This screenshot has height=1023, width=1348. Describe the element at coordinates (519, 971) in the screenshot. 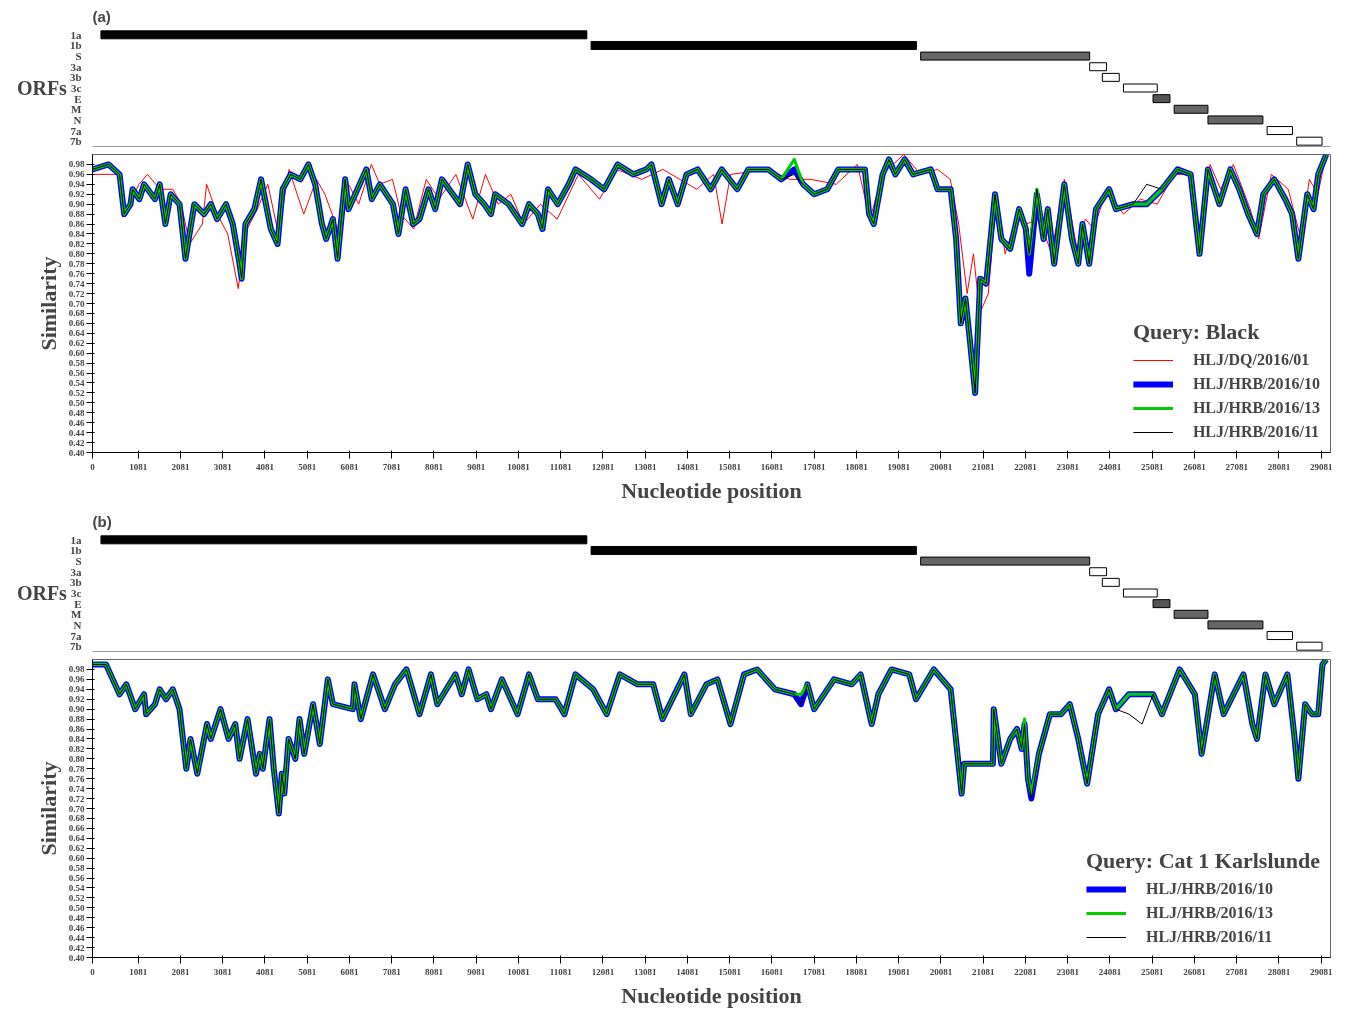

I see `x-tick-label: 10081` at that location.